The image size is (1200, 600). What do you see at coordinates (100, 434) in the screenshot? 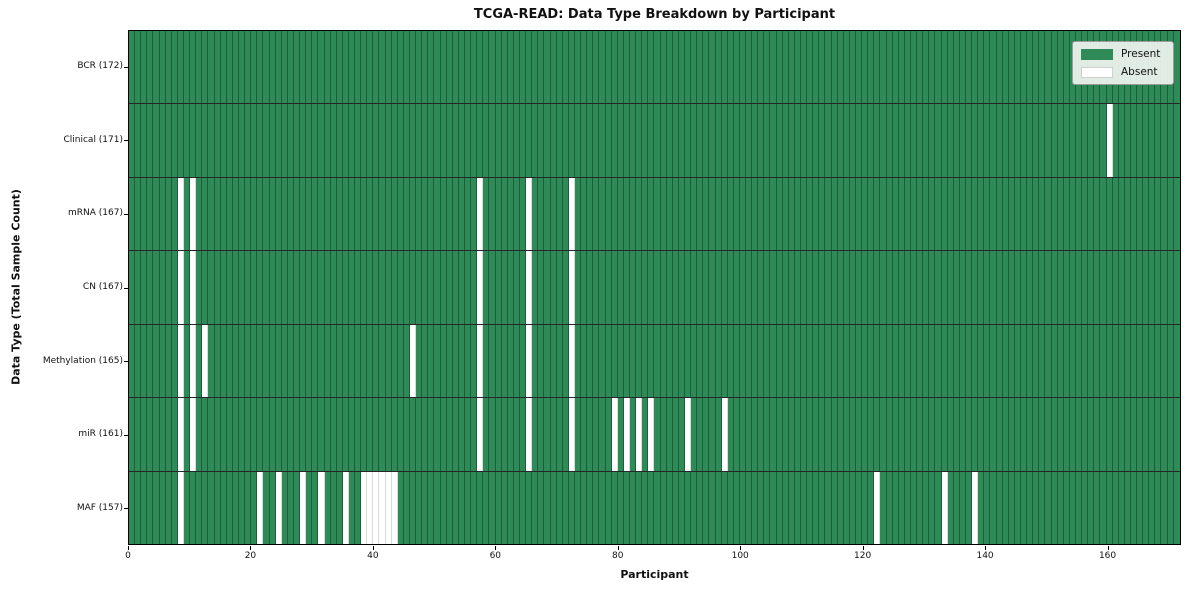
I see `y-tick-label-miR: miR (161)` at bounding box center [100, 434].